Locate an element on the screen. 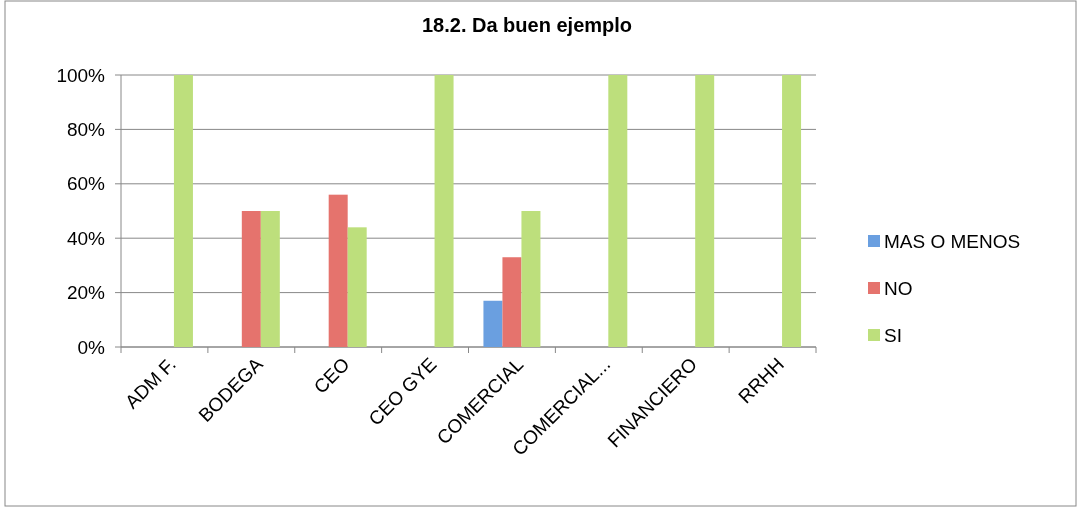  chart-title: 18.2. Da buen ejemplo is located at coordinates (527, 25).